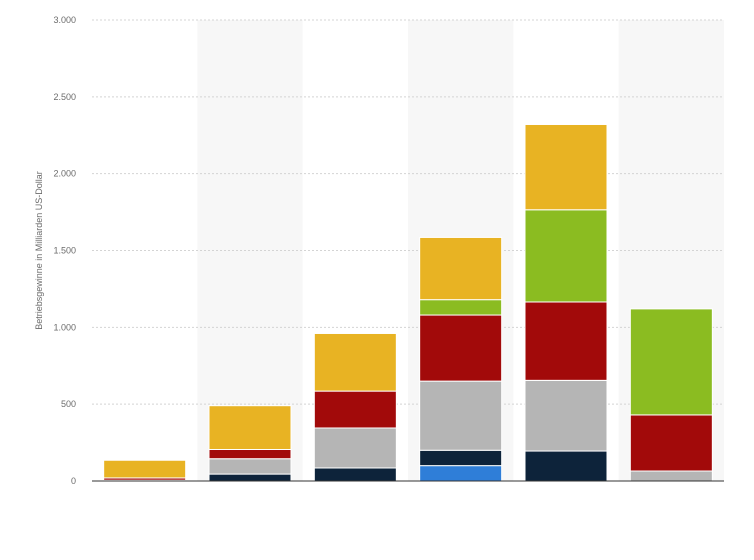  Describe the element at coordinates (39, 250) in the screenshot. I see `y-axis-title: Betriebsgewinne in Milliarden US-Dollar` at that location.